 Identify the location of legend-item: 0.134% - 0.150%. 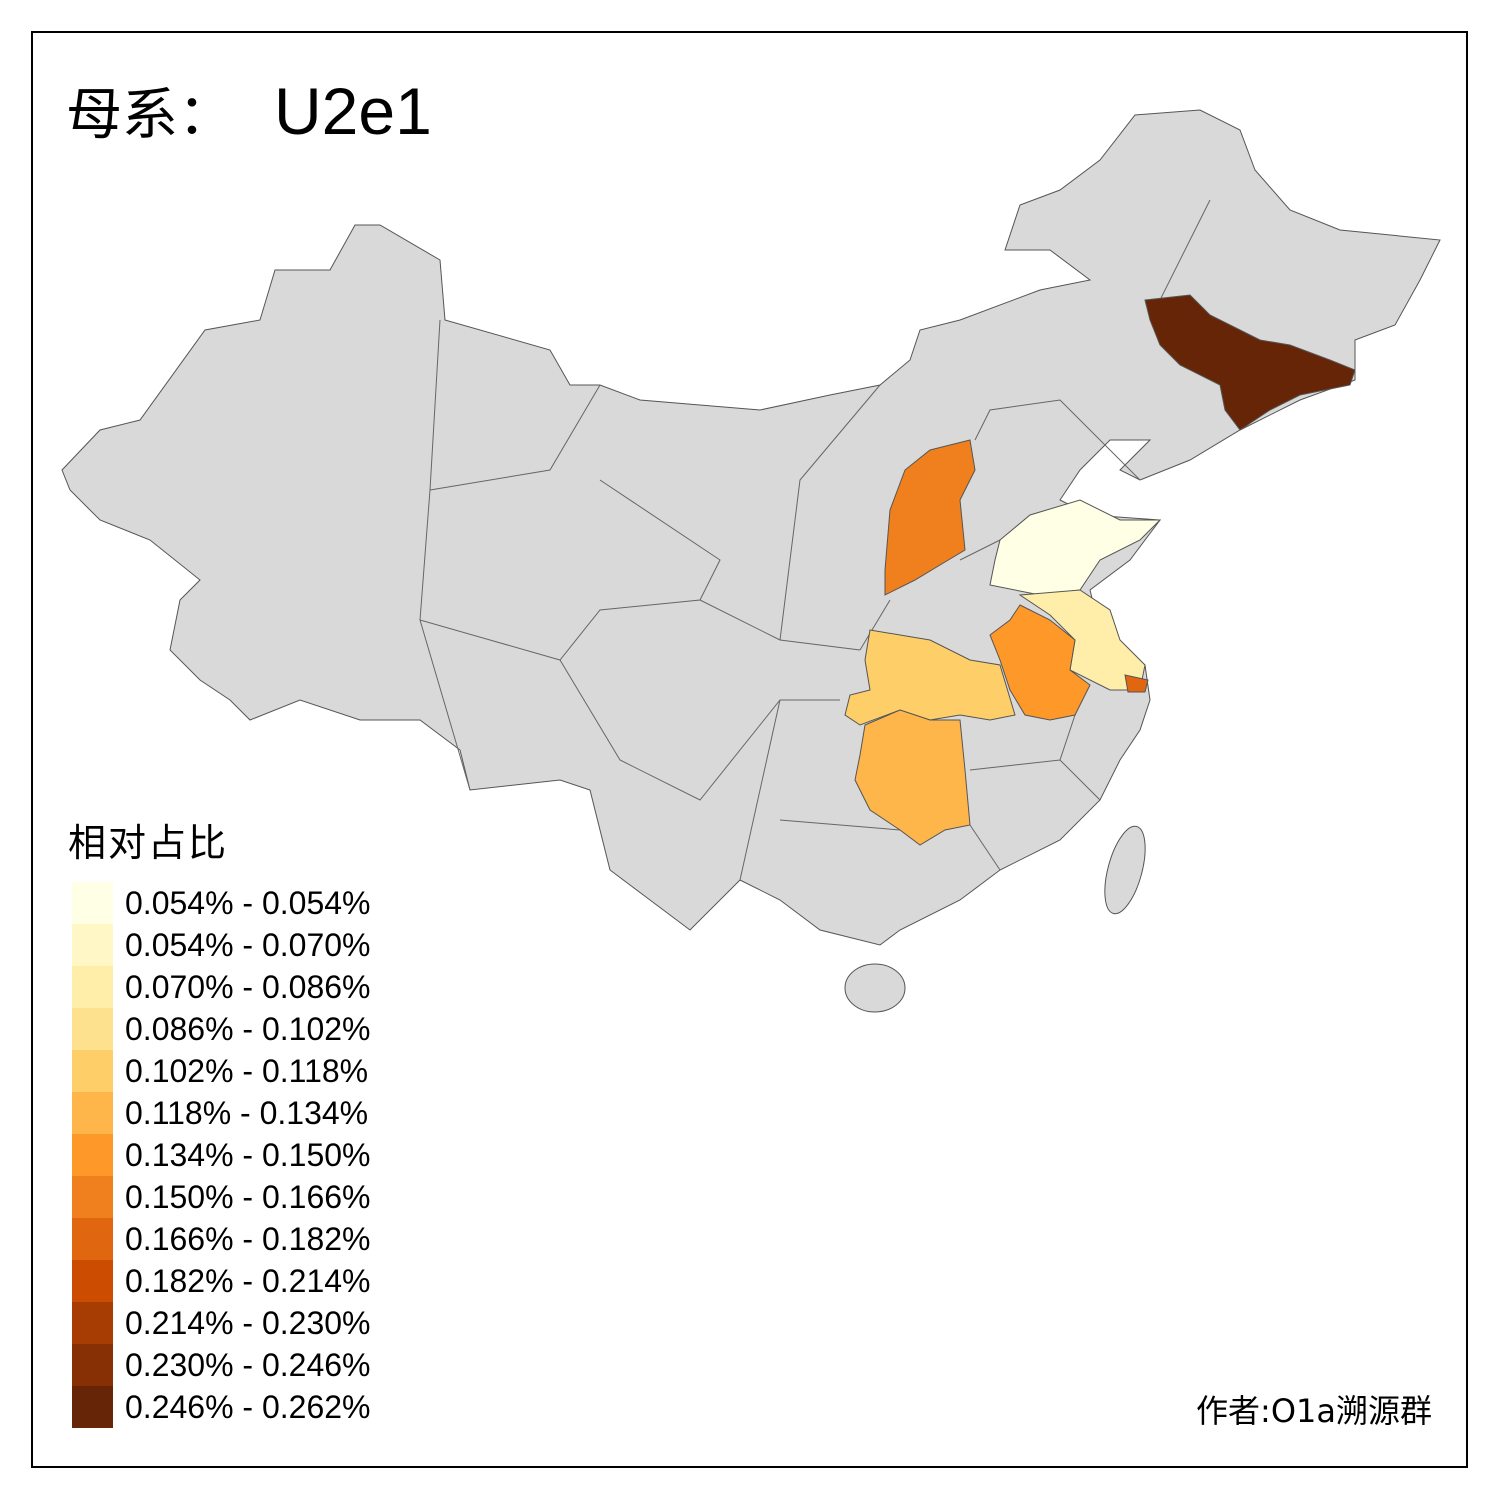
(221, 1155).